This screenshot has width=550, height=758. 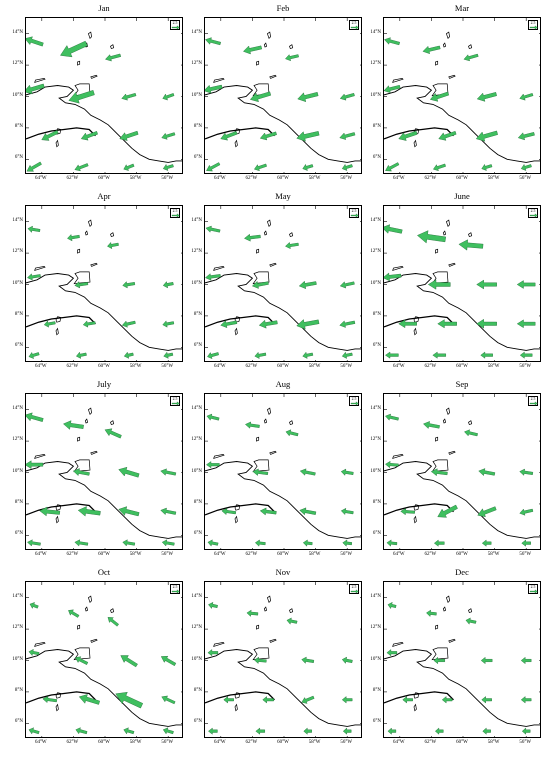 I want to click on latitude-label: 12°N, so click(x=375, y=628).